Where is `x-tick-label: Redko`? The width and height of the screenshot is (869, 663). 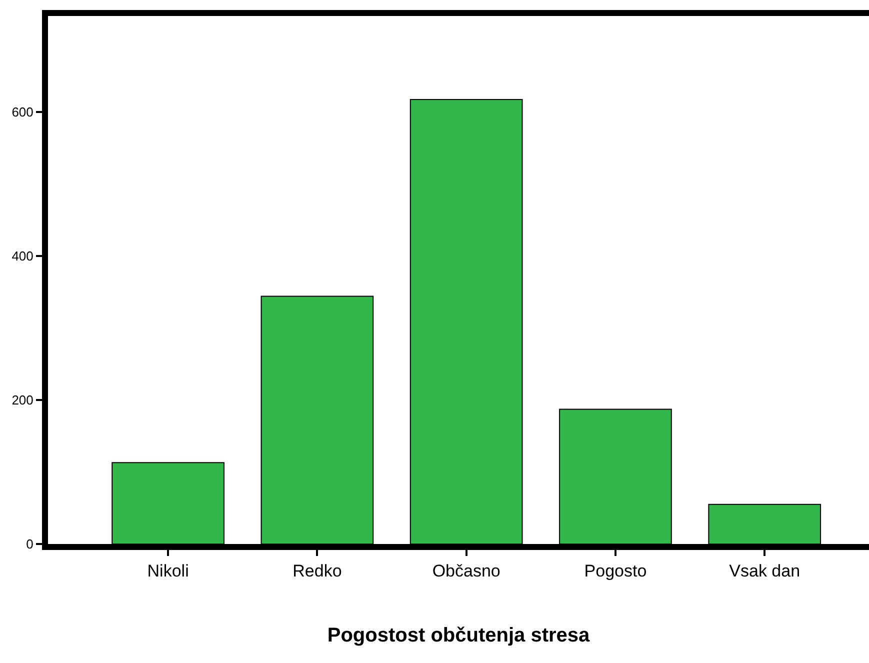
x-tick-label: Redko is located at coordinates (317, 570).